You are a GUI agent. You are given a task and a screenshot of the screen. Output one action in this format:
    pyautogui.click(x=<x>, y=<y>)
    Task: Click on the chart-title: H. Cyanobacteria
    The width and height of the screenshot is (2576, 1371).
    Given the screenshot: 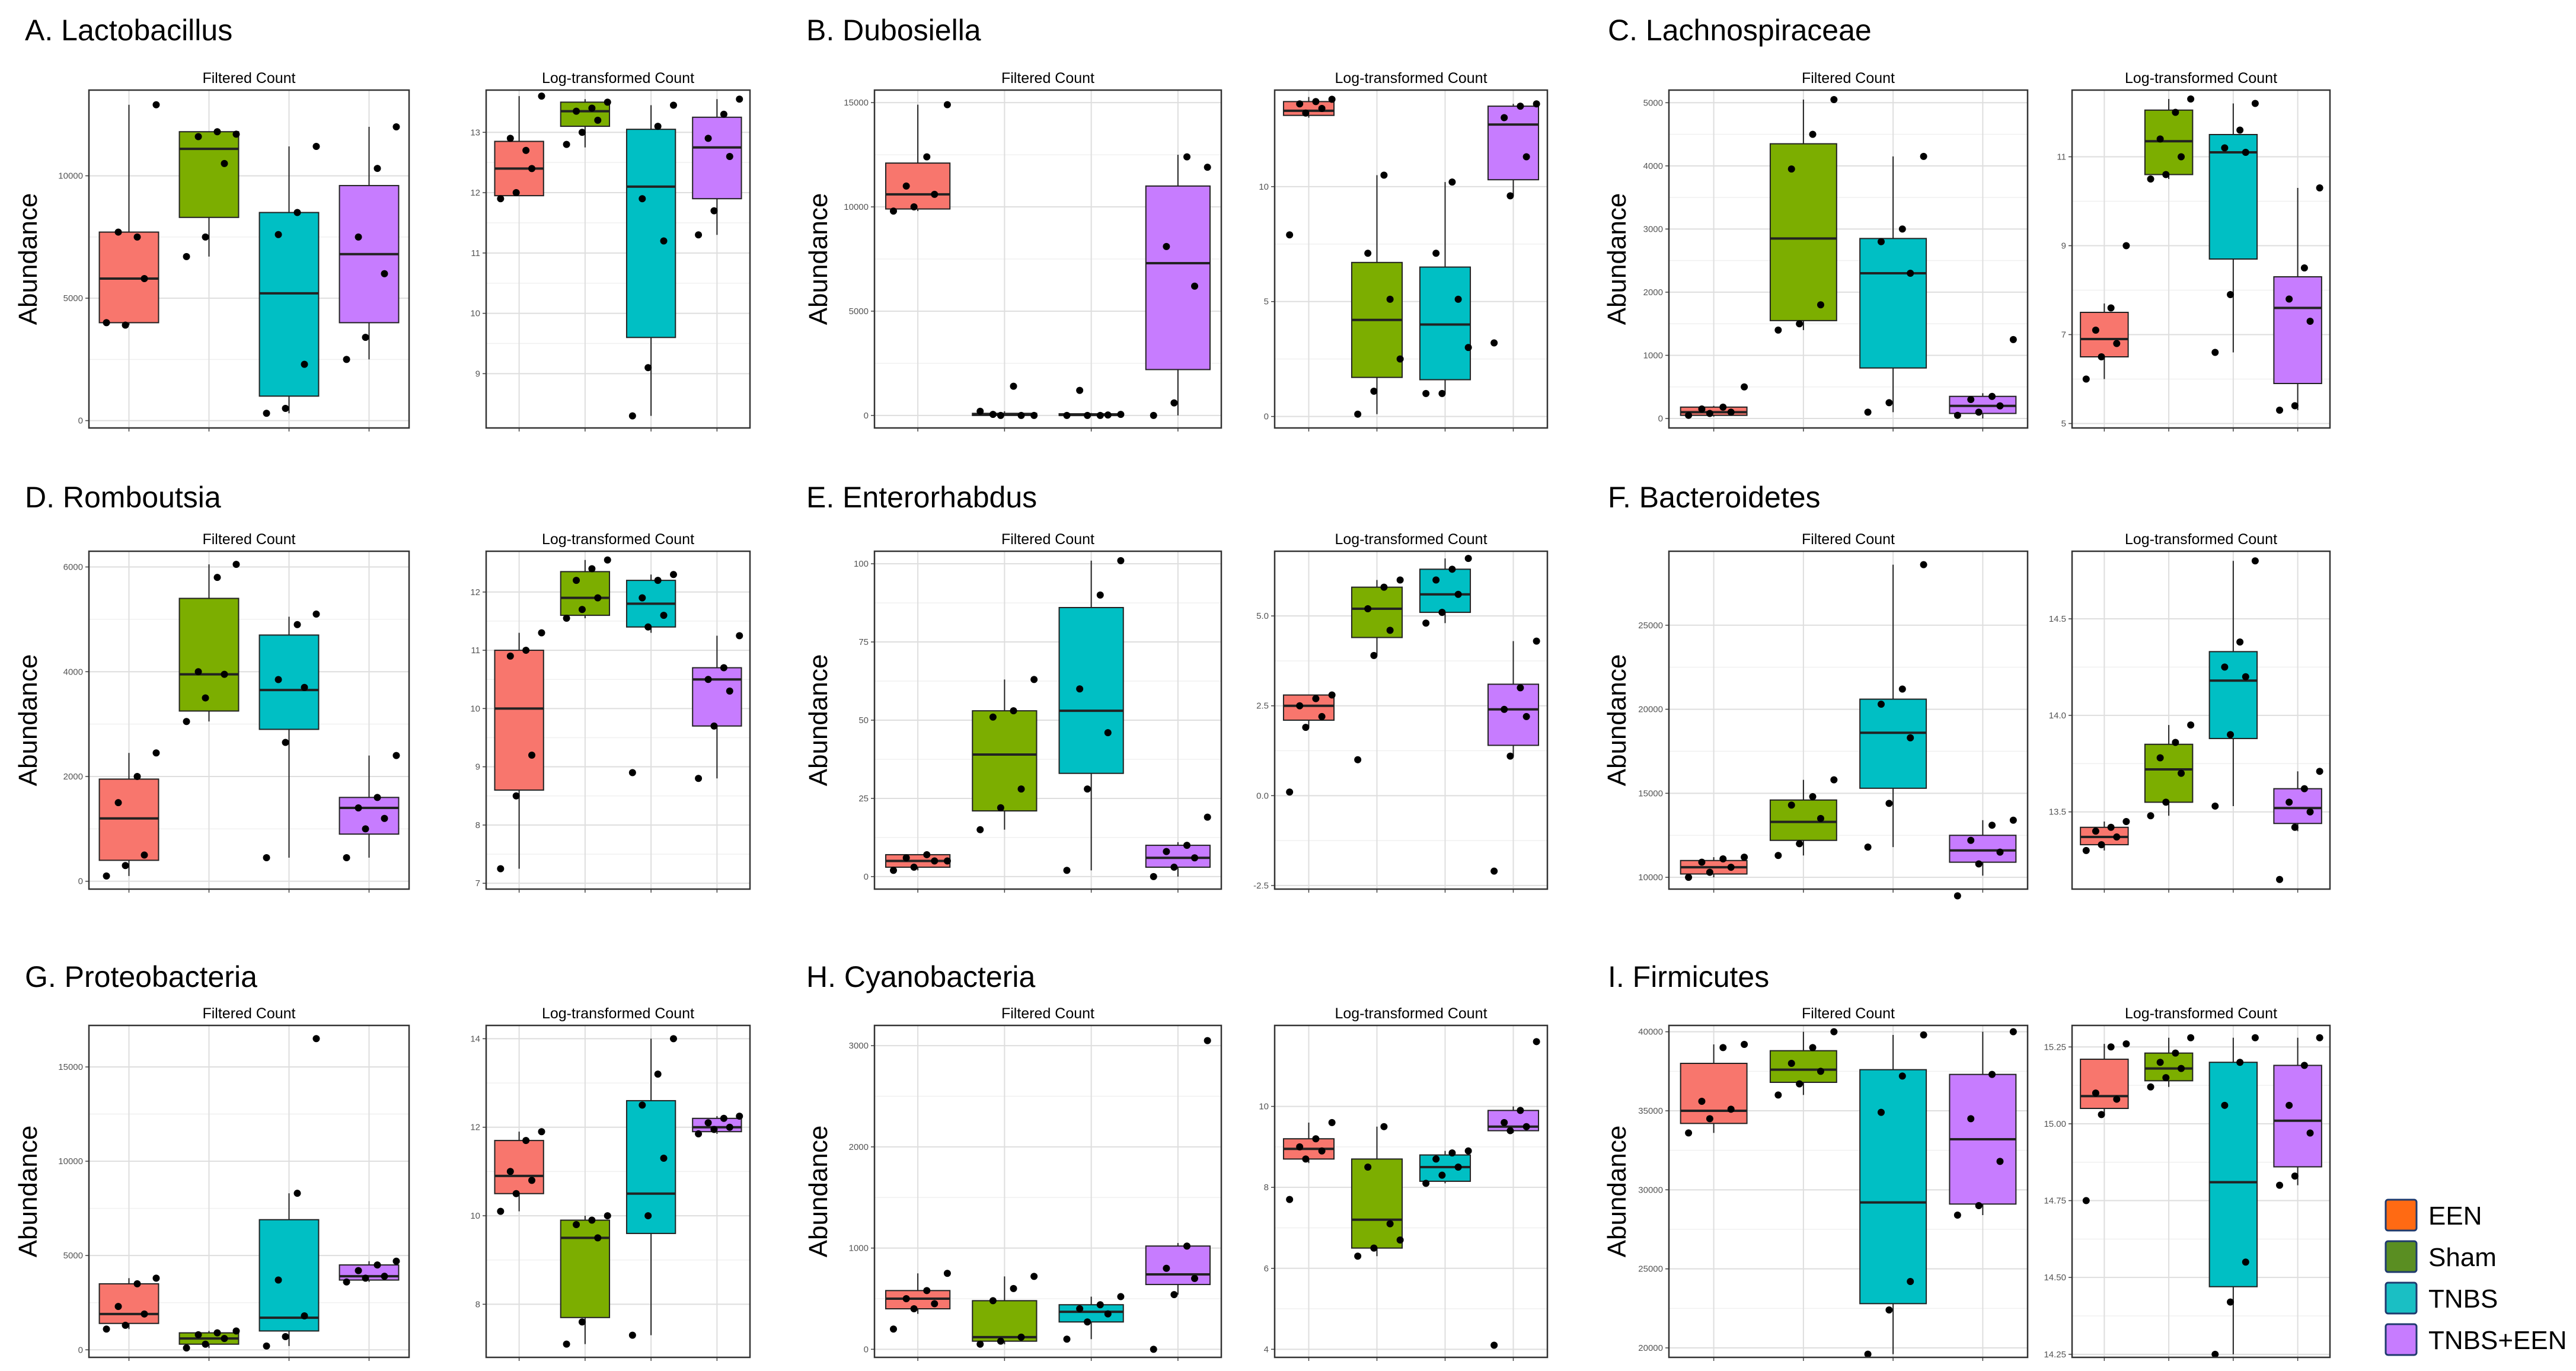 What is the action you would take?
    pyautogui.click(x=920, y=976)
    